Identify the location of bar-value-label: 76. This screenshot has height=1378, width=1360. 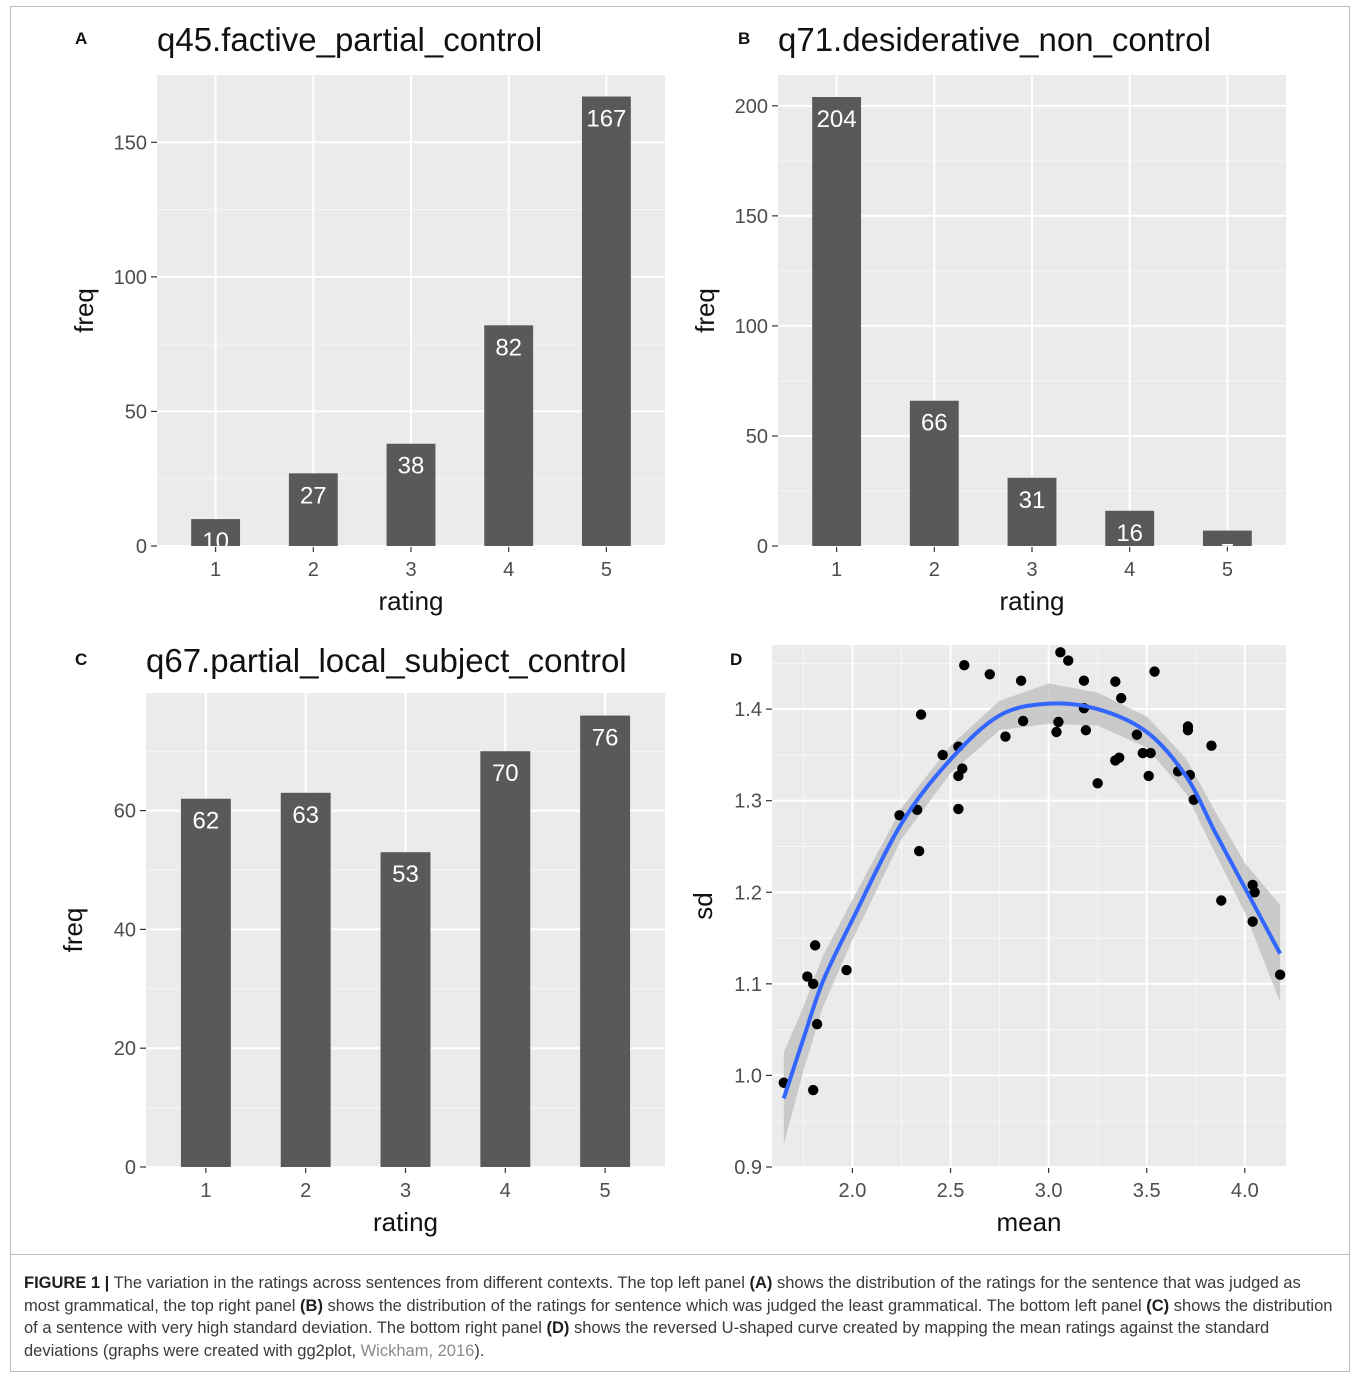
(605, 738).